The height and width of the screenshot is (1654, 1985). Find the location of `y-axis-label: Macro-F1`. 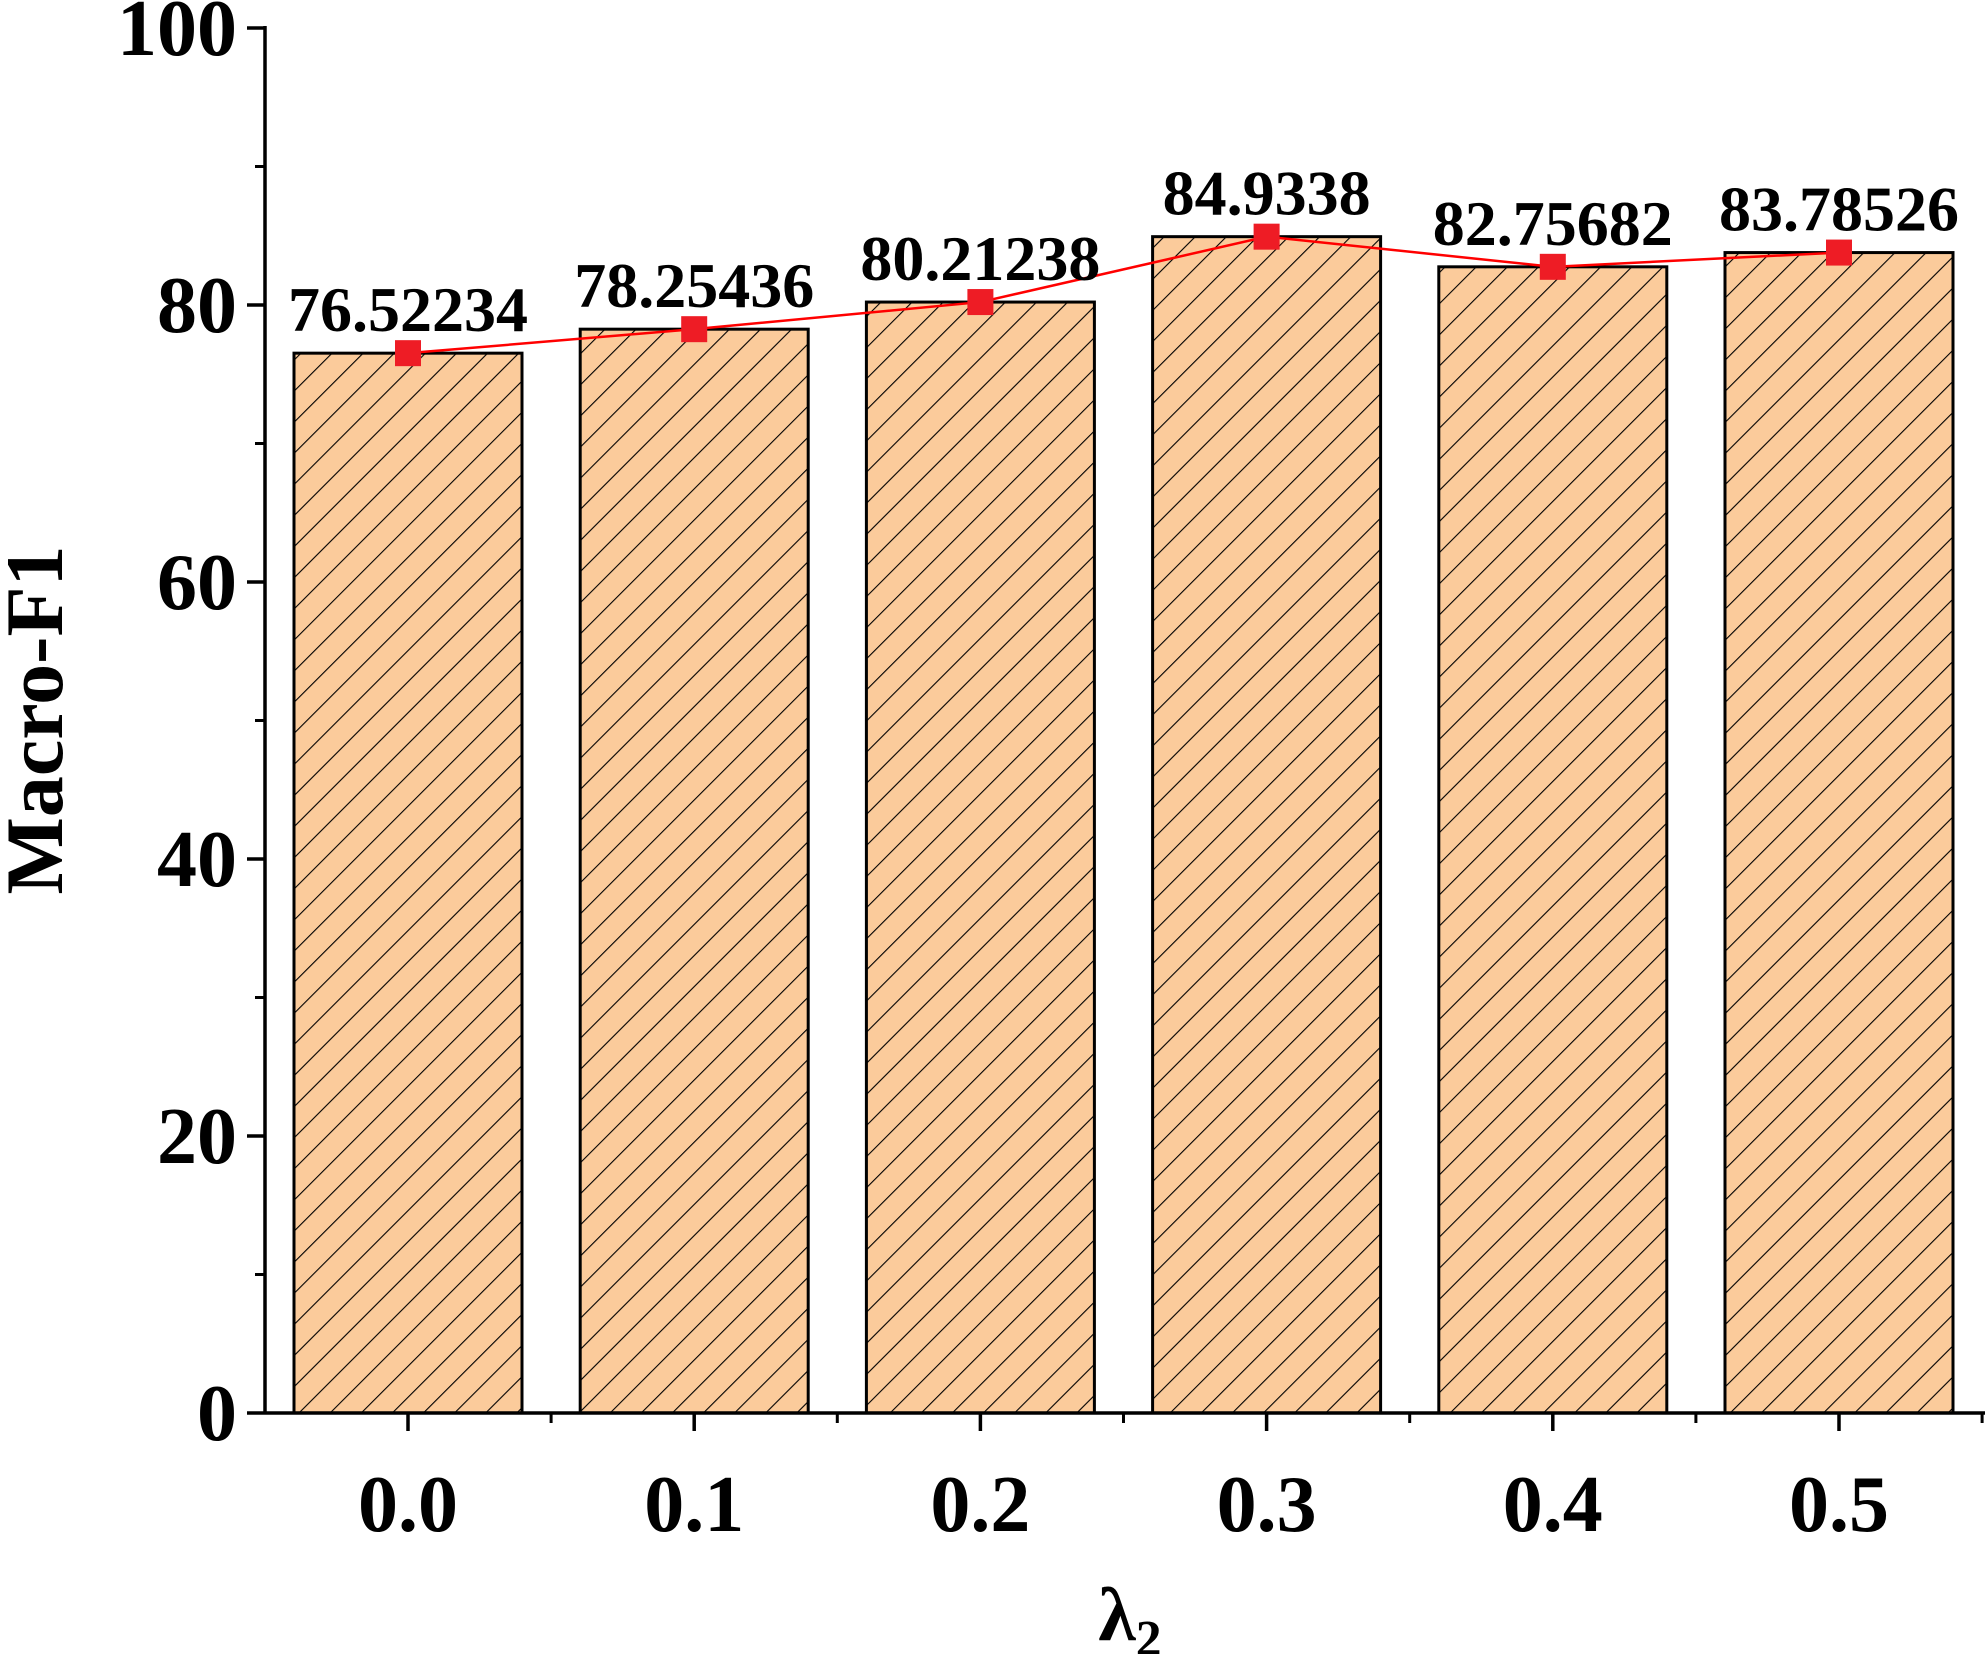

y-axis-label: Macro-F1 is located at coordinates (40, 719).